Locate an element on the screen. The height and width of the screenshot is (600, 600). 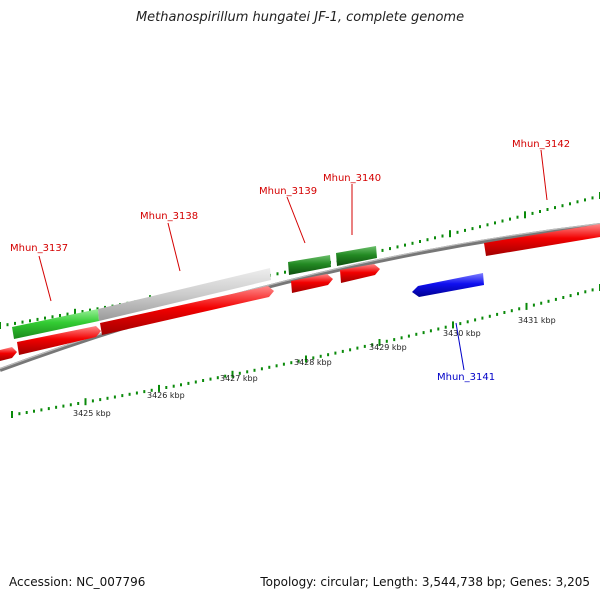
gene-label: Mhun_3142 is located at coordinates (541, 144).